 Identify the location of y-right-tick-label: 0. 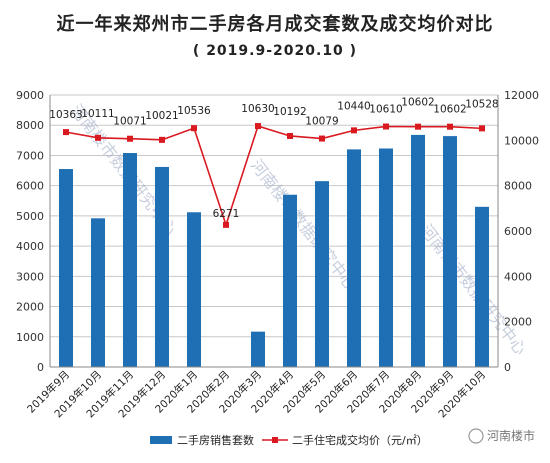
(507, 367).